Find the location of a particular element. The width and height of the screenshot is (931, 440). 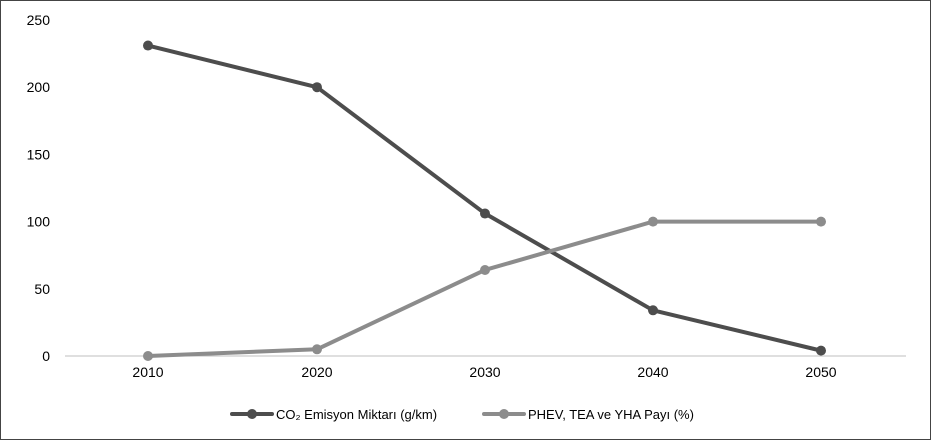

y-tick-label: 150 is located at coordinates (39, 154).